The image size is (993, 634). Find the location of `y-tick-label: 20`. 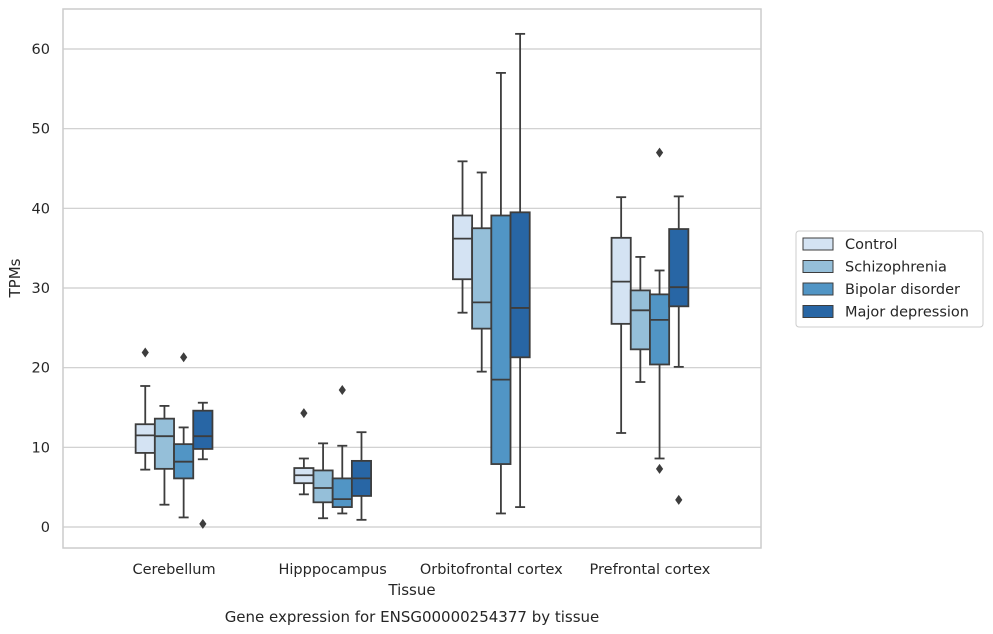

y-tick-label: 20 is located at coordinates (41, 369).